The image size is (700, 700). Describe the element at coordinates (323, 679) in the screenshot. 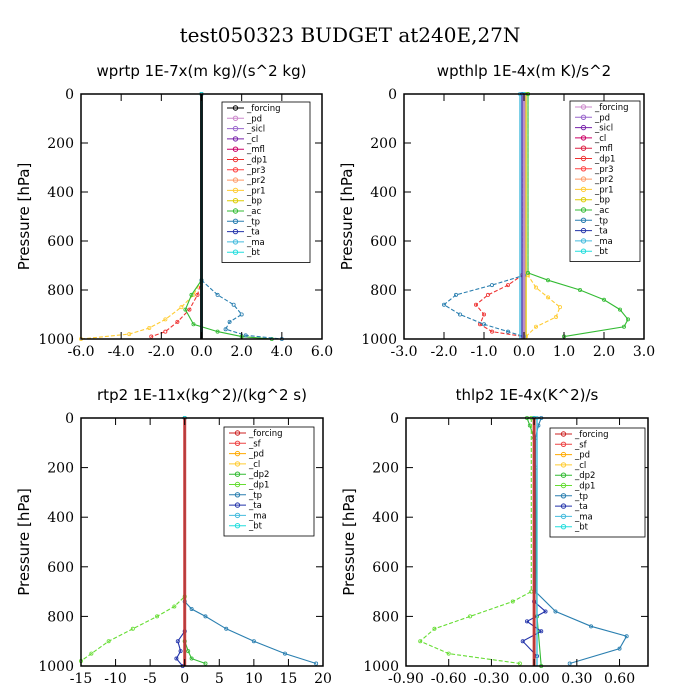

I see `x-tick-label: 20` at that location.